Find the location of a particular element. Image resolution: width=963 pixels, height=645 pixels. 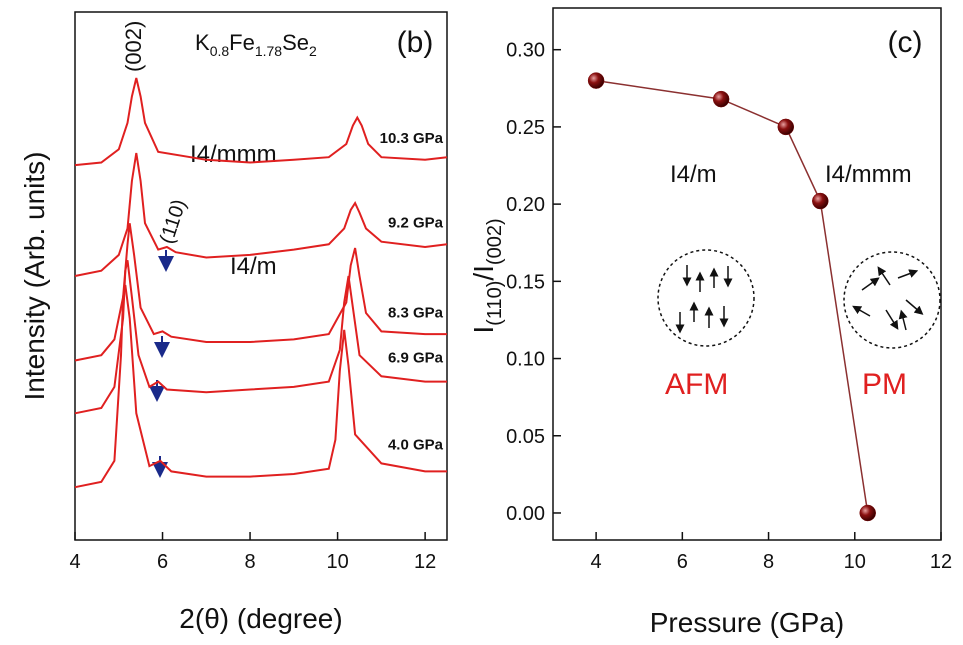

annotation: (110) is located at coordinates (173, 222).